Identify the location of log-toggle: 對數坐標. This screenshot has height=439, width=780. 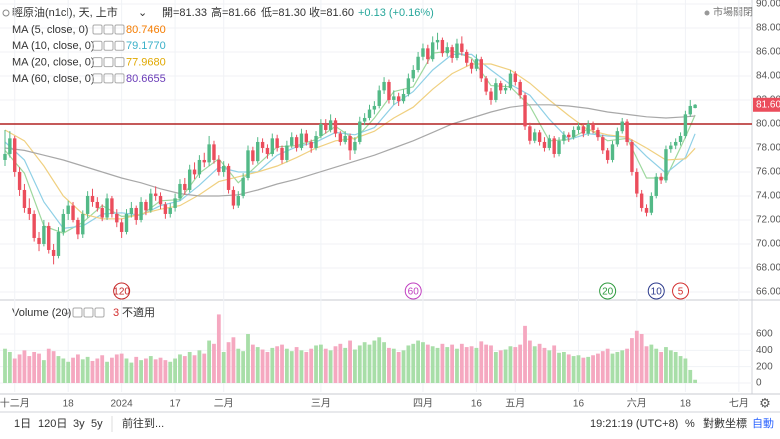
(725, 423).